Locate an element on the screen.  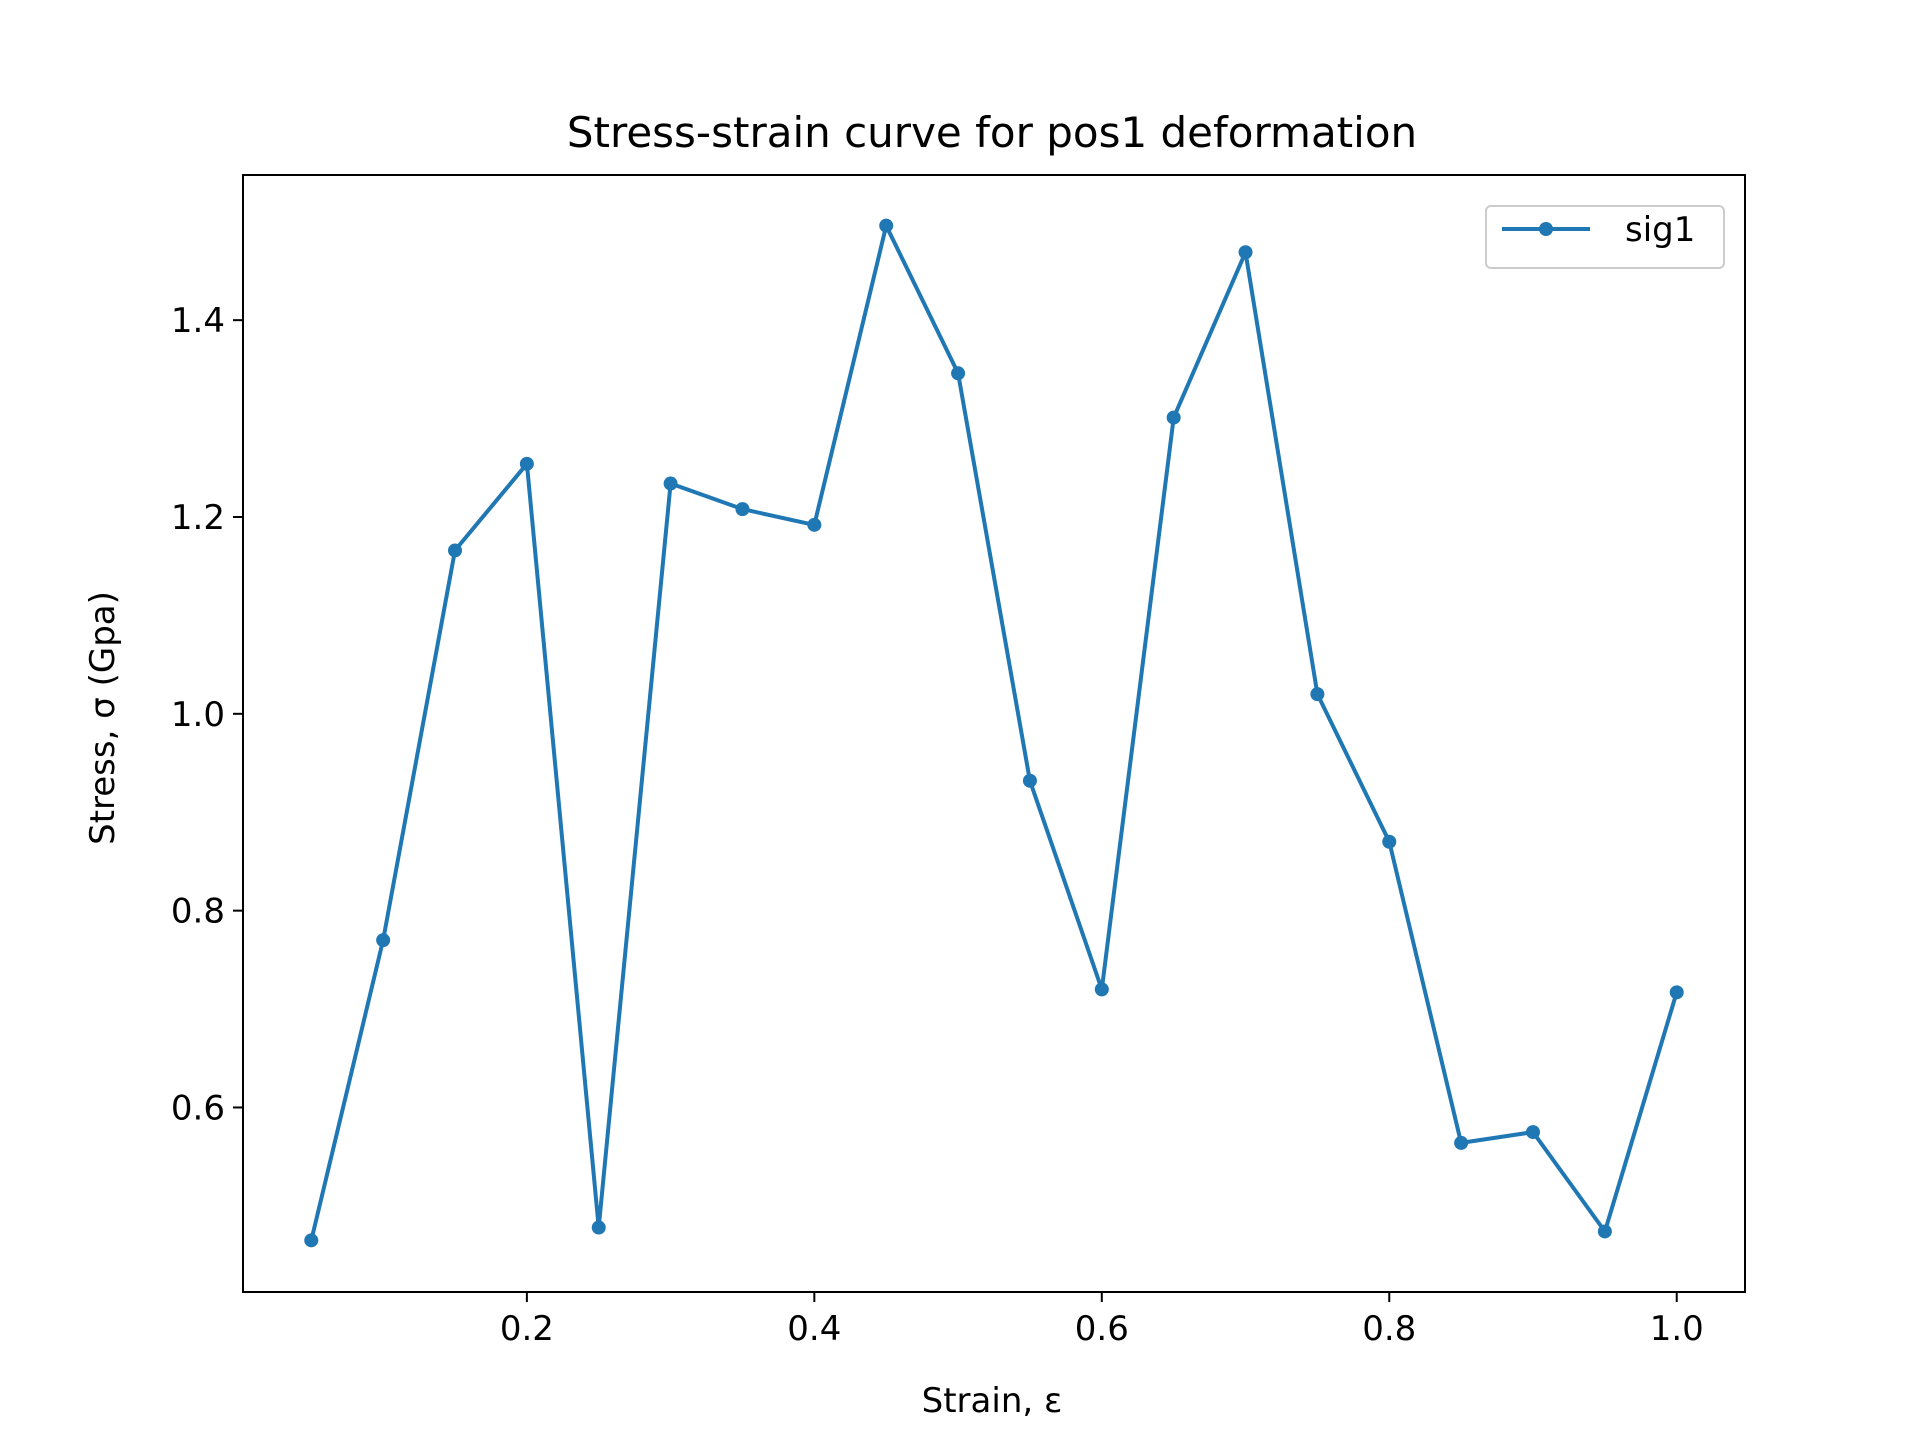
x-tick-label: 0.4 is located at coordinates (814, 1329).